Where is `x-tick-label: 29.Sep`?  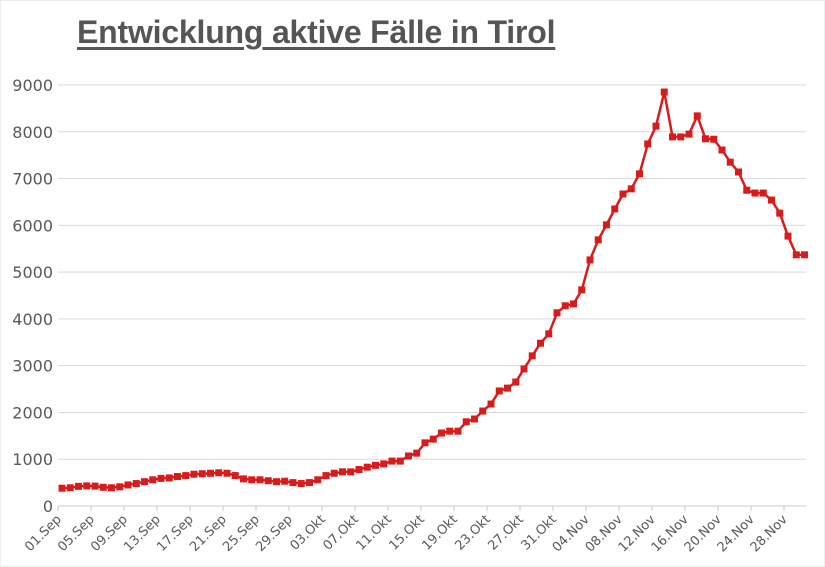
x-tick-label: 29.Sep is located at coordinates (274, 533).